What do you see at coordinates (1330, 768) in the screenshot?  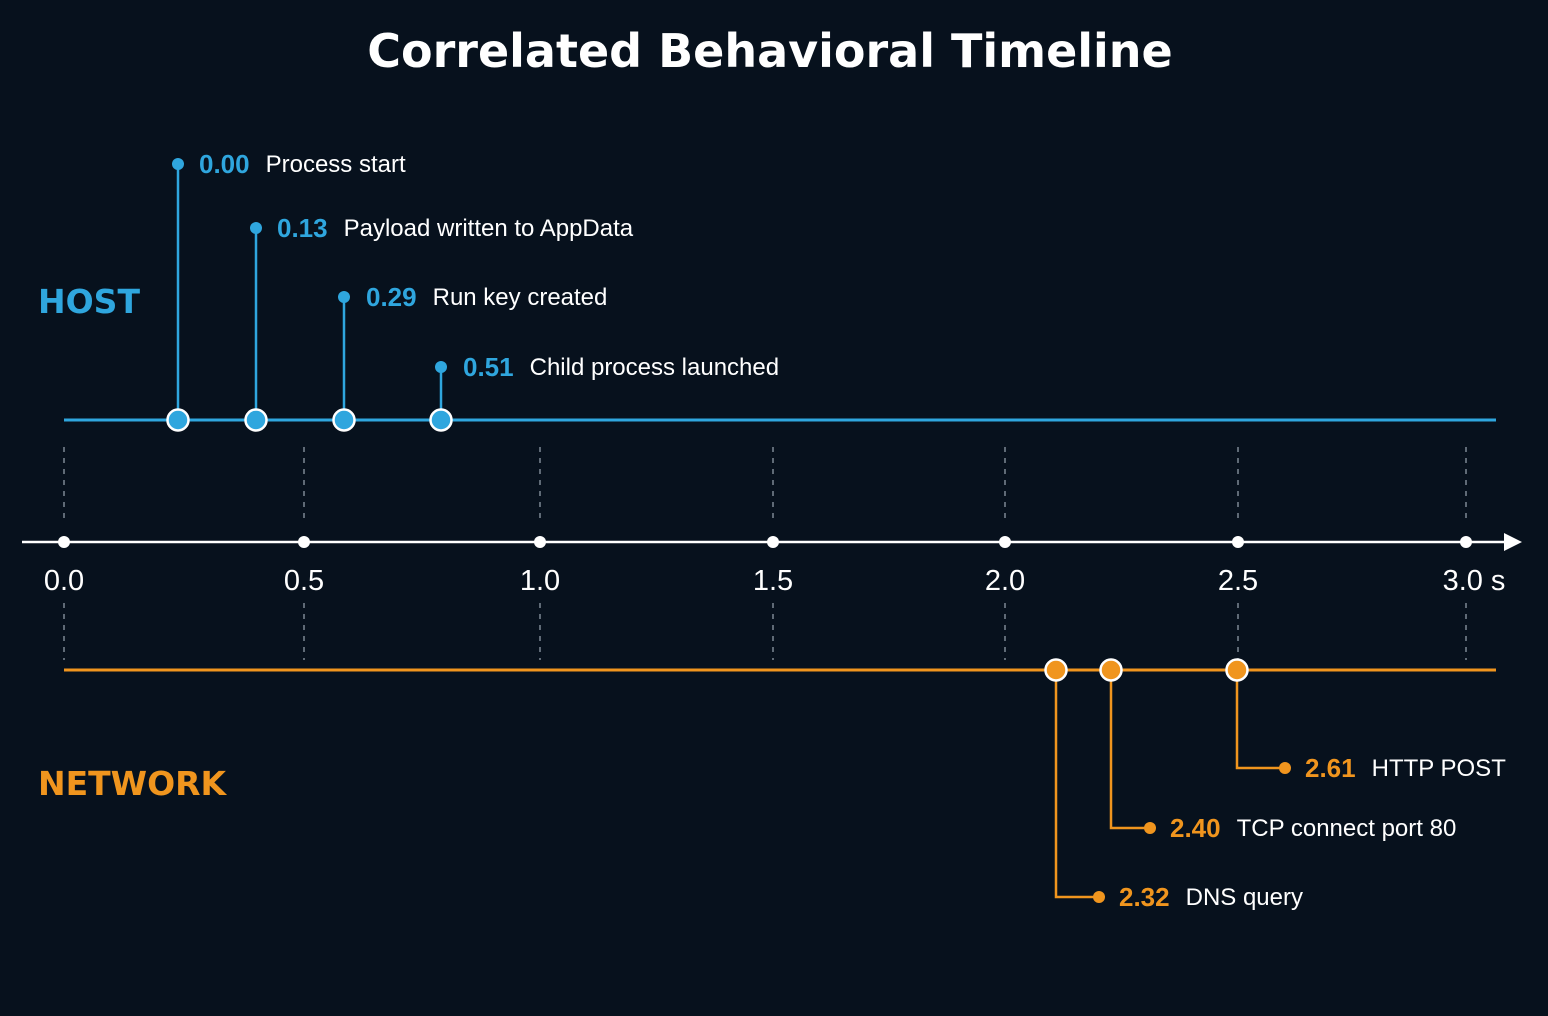 I see `network-event-time: 2.61` at bounding box center [1330, 768].